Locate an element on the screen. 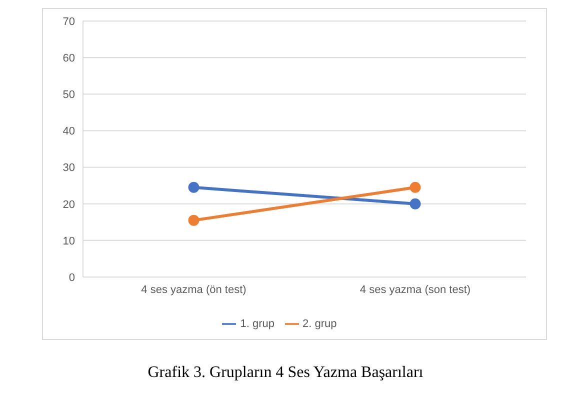 This screenshot has height=412, width=571. x-tick-label: 4 ses yazma (son test) is located at coordinates (415, 290).